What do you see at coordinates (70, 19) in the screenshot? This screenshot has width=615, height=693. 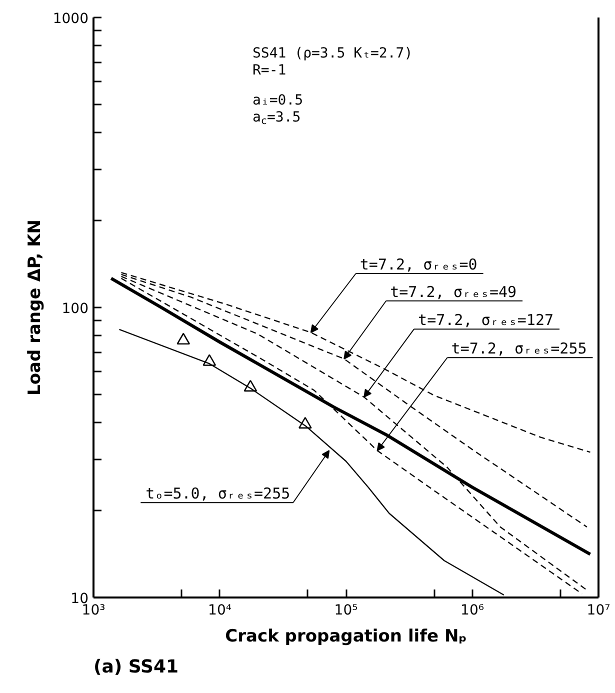 I see `y-tick-label: 1000` at bounding box center [70, 19].